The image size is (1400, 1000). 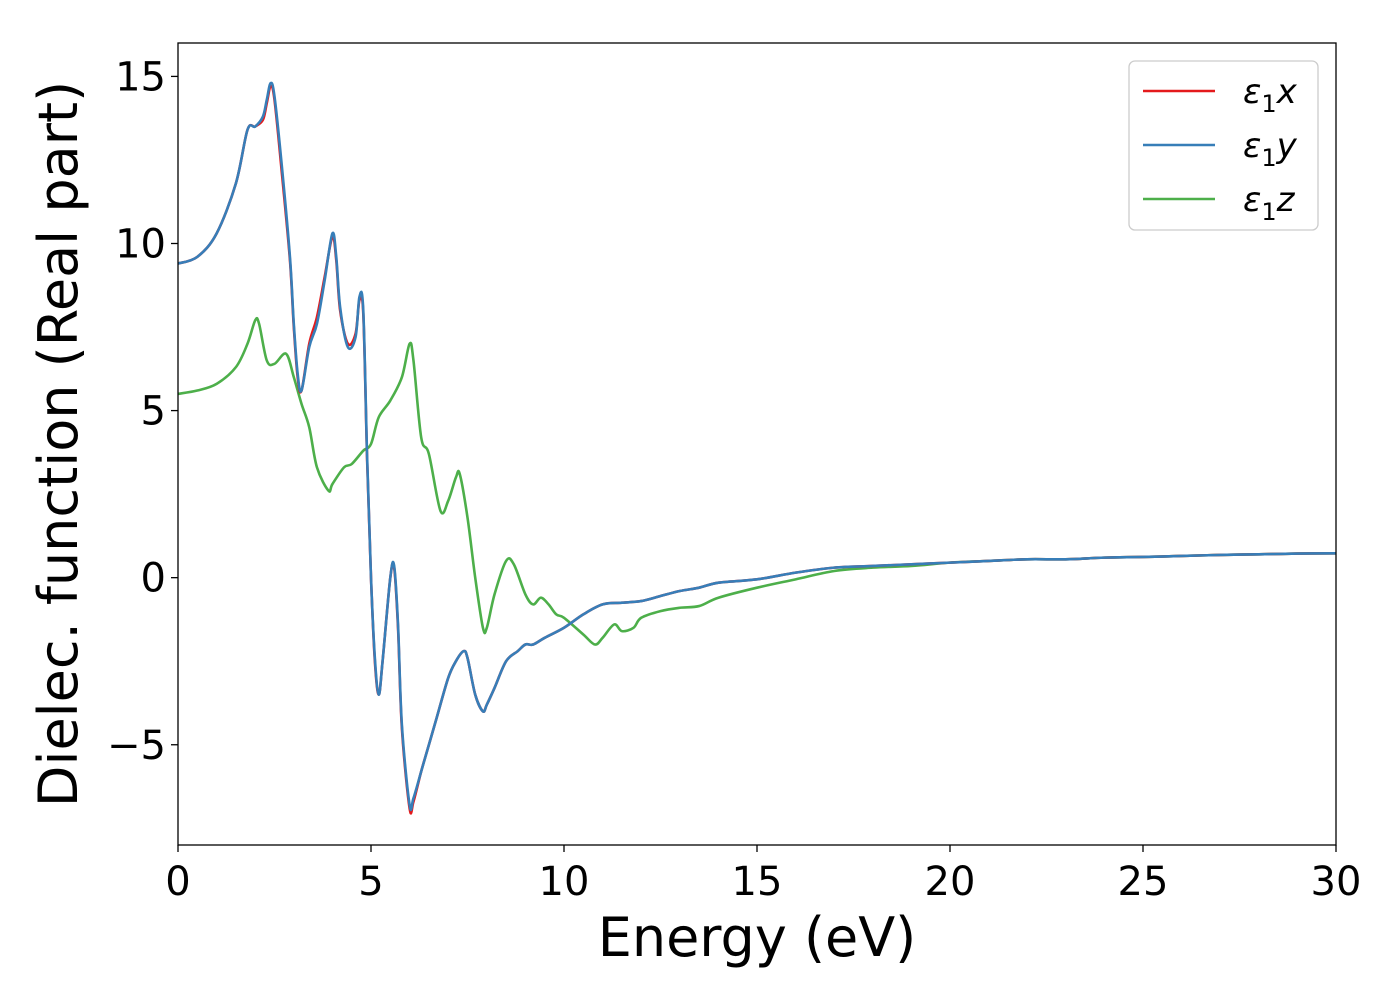 What do you see at coordinates (140, 245) in the screenshot?
I see `y-tick-label: 10` at bounding box center [140, 245].